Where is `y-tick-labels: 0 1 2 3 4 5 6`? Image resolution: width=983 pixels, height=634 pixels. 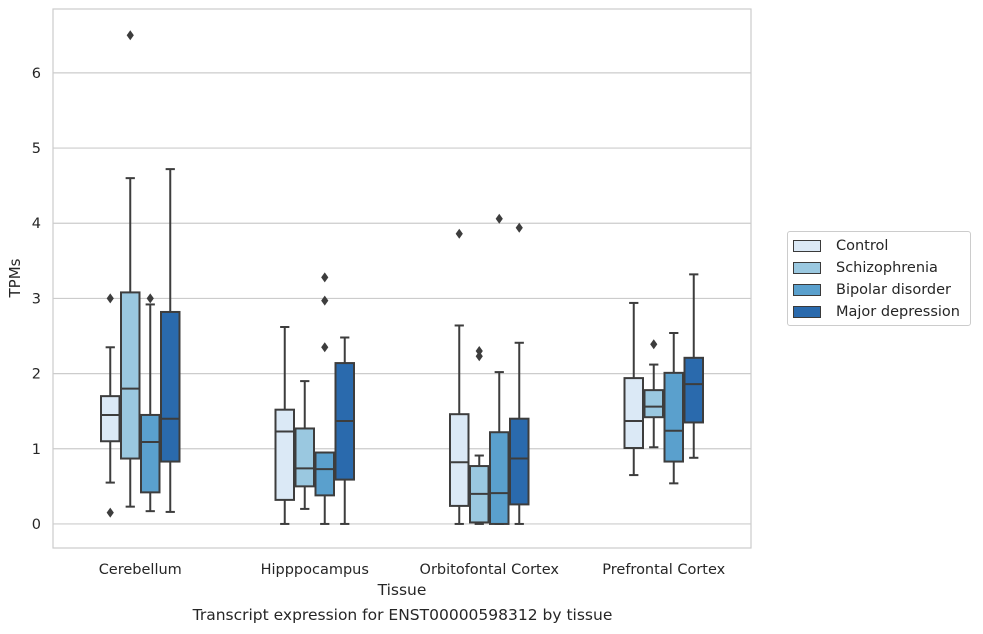 y-tick-labels: 0 1 2 3 4 5 6 is located at coordinates (36, 299).